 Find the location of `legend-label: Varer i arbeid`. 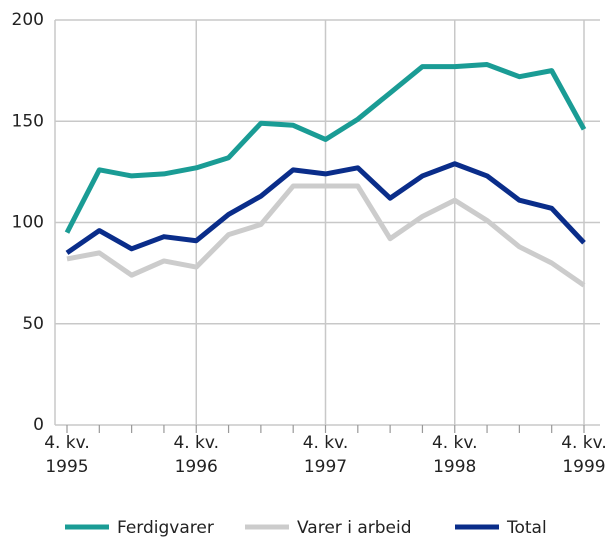

legend-label: Varer i arbeid is located at coordinates (354, 528).